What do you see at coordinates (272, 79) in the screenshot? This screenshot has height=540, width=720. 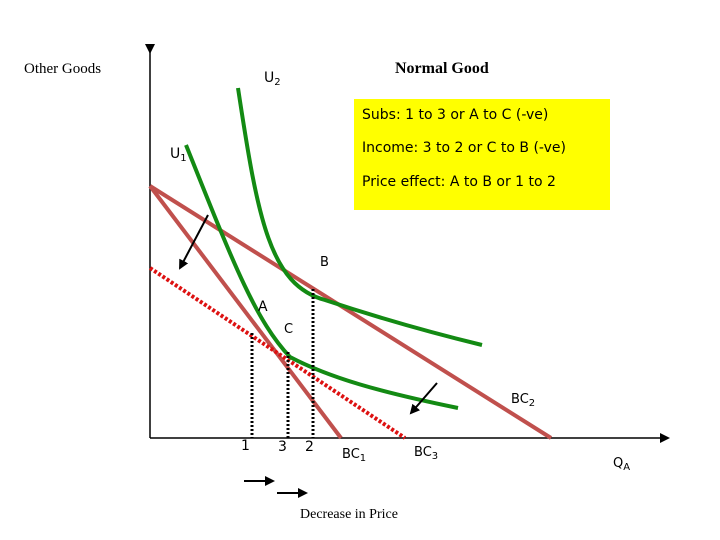 I see `curve-label-u2: U2` at bounding box center [272, 79].